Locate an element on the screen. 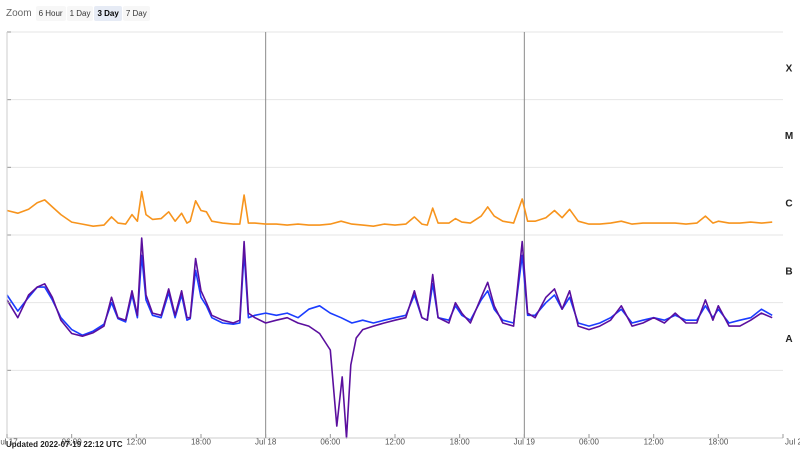 This screenshot has height=450, width=800. flare-class-label-m: M is located at coordinates (789, 136).